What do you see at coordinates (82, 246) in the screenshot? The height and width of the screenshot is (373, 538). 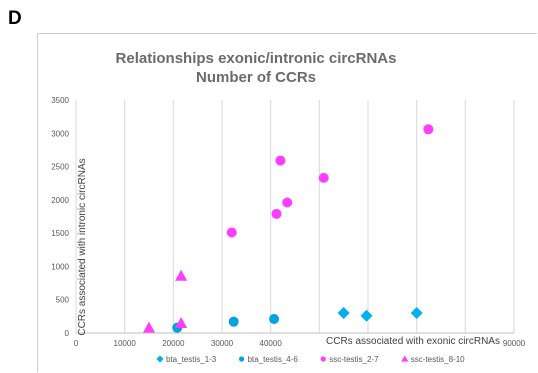 I see `y-axis-title: CCRs associated with intronic circRNAs` at bounding box center [82, 246].